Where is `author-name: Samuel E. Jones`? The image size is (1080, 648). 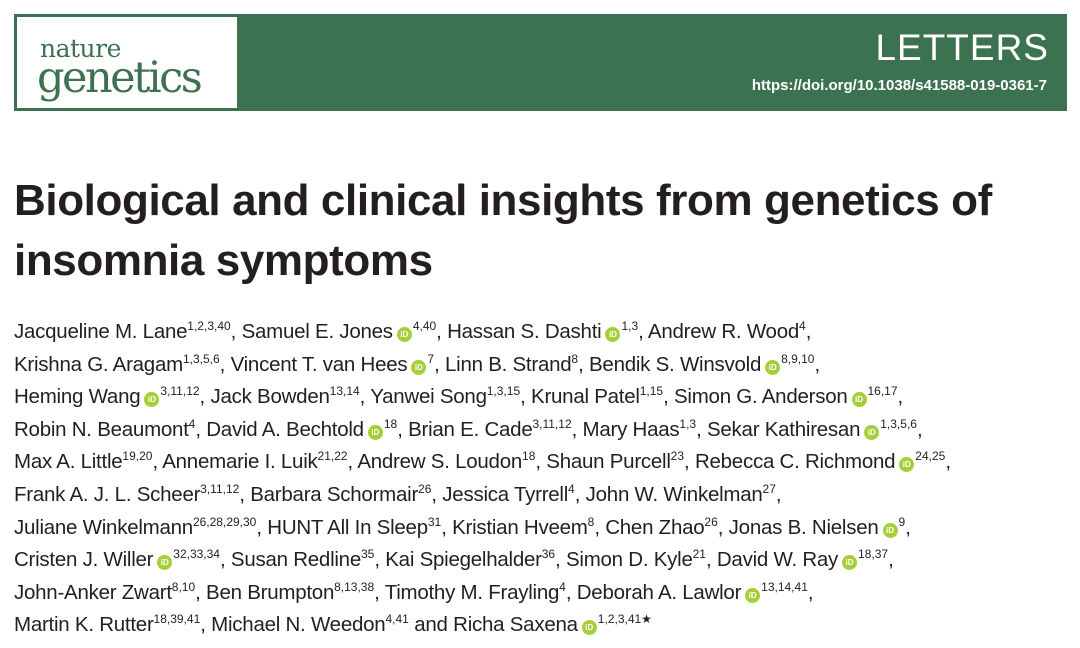
author-name: Samuel E. Jones is located at coordinates (317, 331).